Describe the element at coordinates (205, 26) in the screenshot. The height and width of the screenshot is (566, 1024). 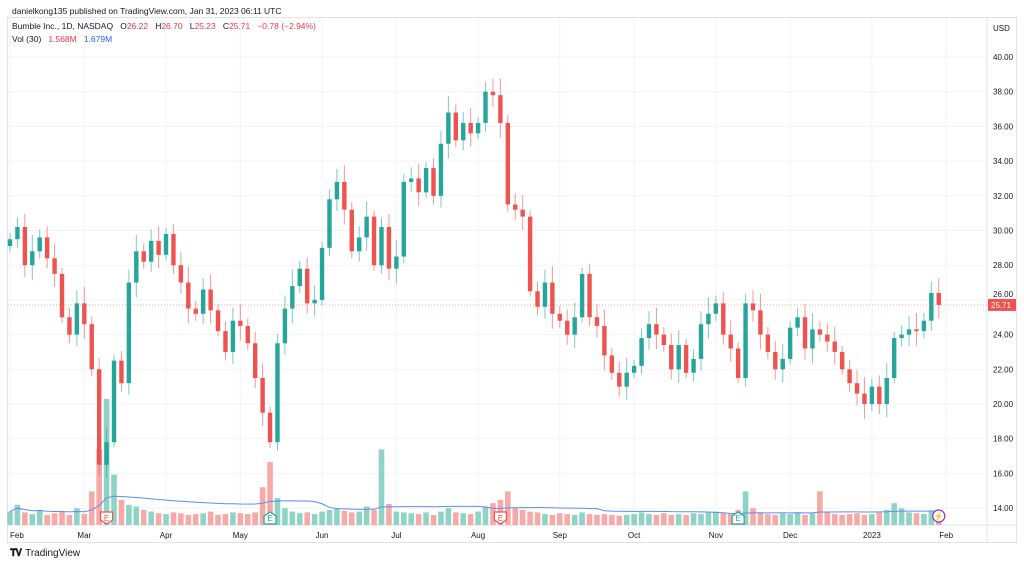
I see `low-value: 25.23` at that location.